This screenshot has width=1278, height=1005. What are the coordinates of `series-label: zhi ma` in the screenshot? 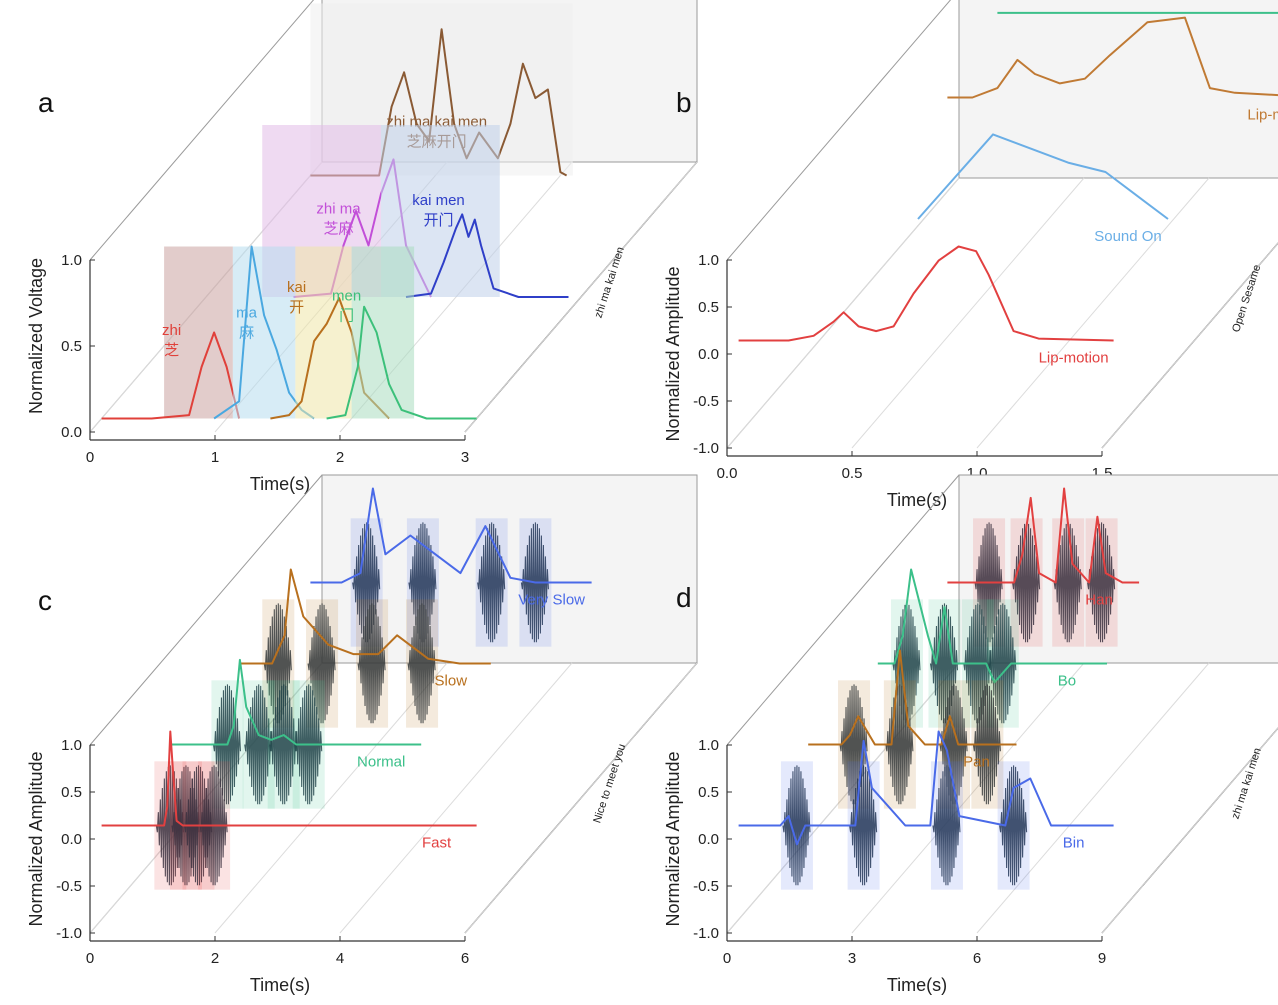 It's located at (338, 208).